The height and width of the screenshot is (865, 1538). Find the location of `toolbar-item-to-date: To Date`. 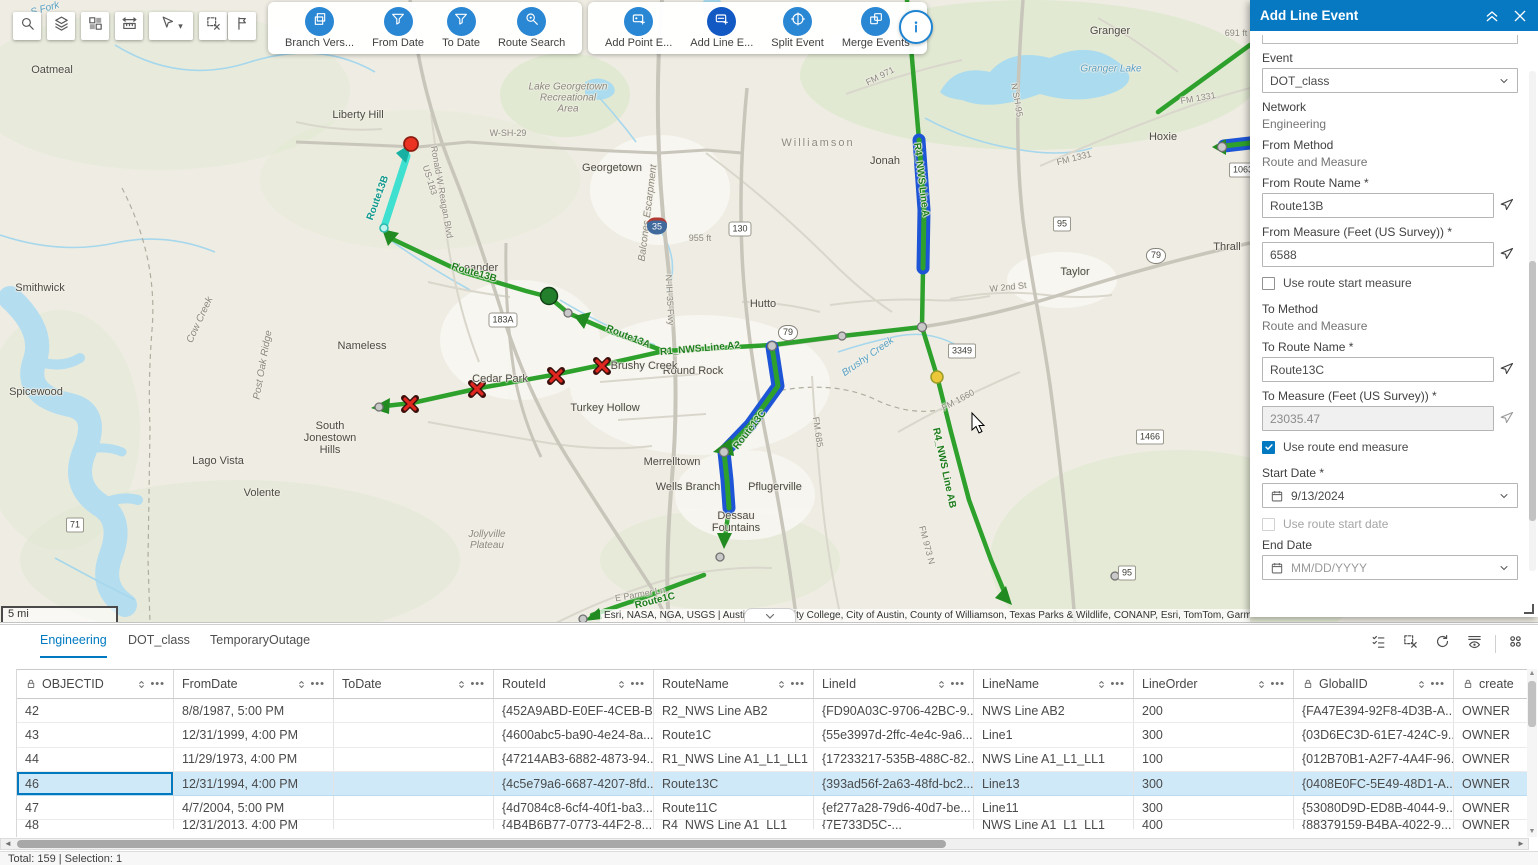

toolbar-item-to-date: To Date is located at coordinates (461, 28).